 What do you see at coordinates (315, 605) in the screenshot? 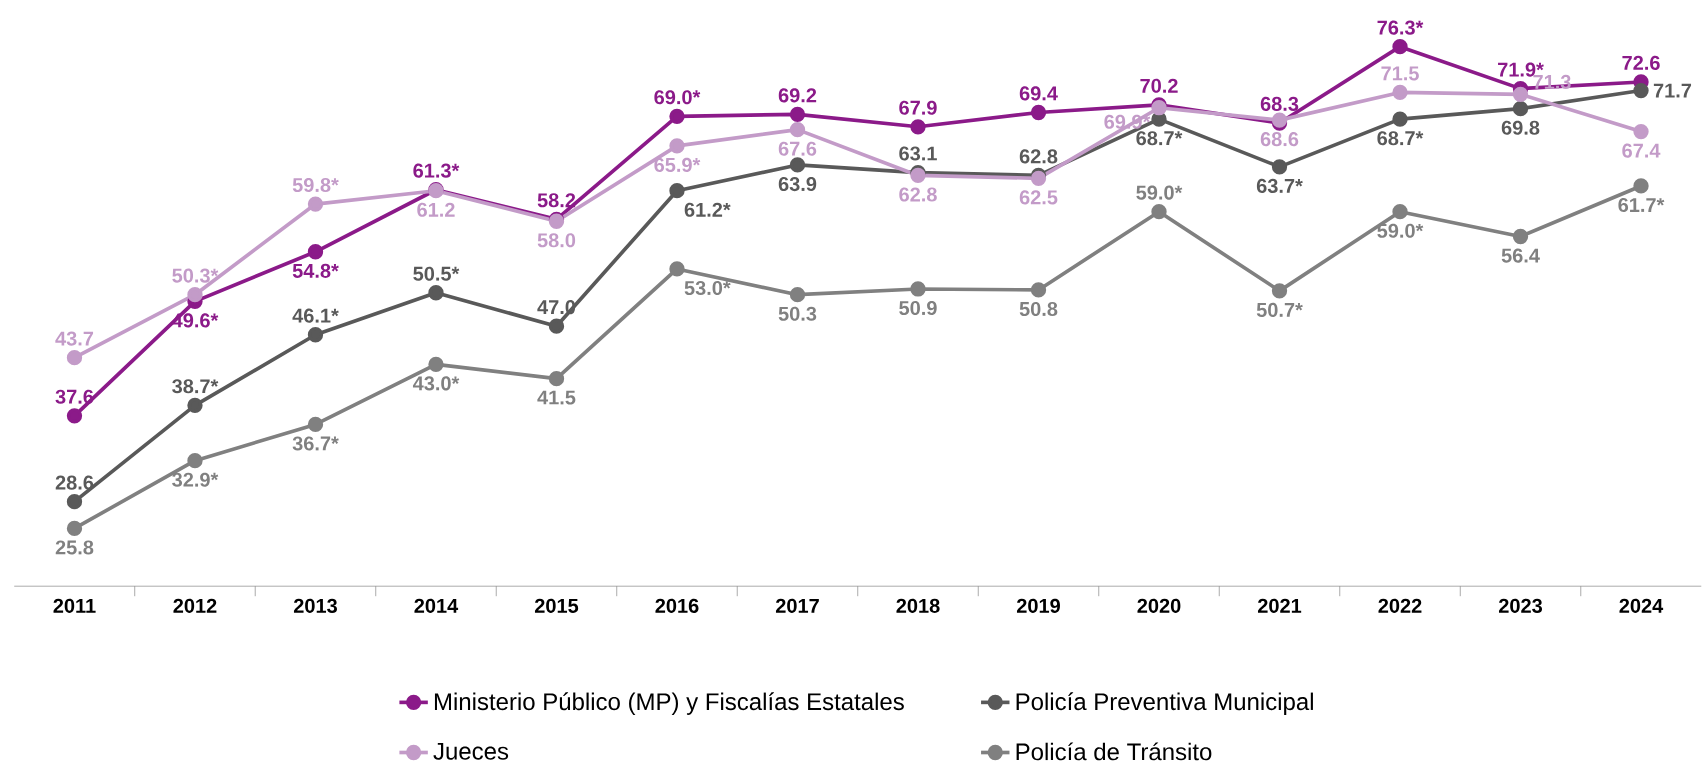
I see `x-tick-label: 2013` at bounding box center [315, 605].